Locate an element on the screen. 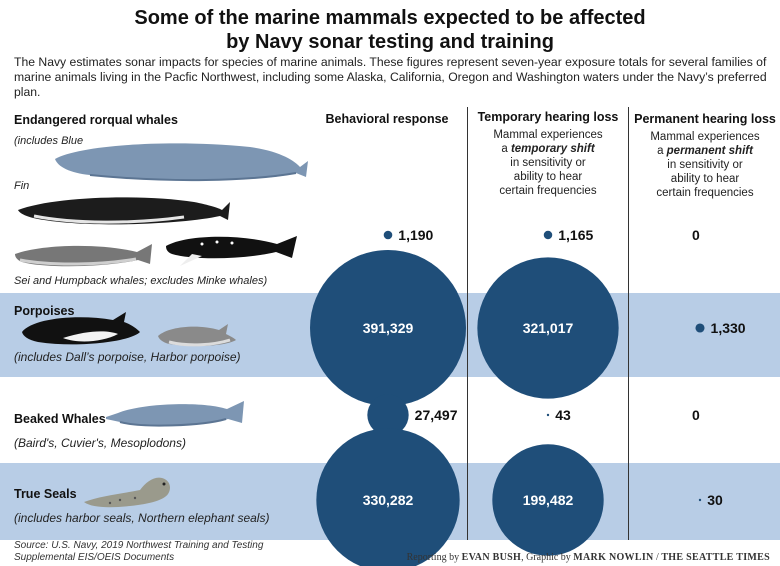  credit-artist: MARK NOWLIN is located at coordinates (613, 557).